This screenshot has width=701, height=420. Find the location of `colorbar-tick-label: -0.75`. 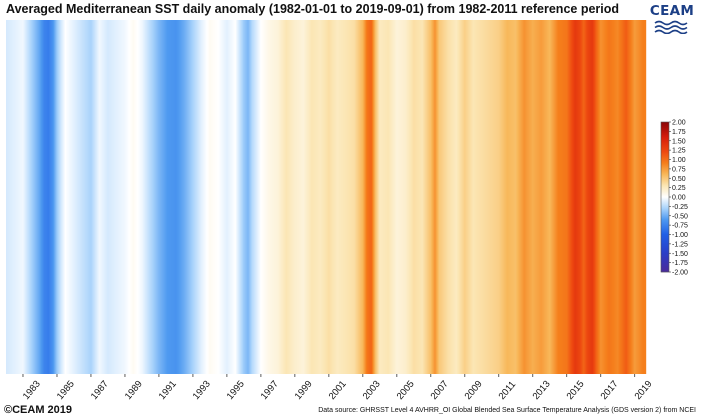

colorbar-tick-label: -0.75 is located at coordinates (680, 226).